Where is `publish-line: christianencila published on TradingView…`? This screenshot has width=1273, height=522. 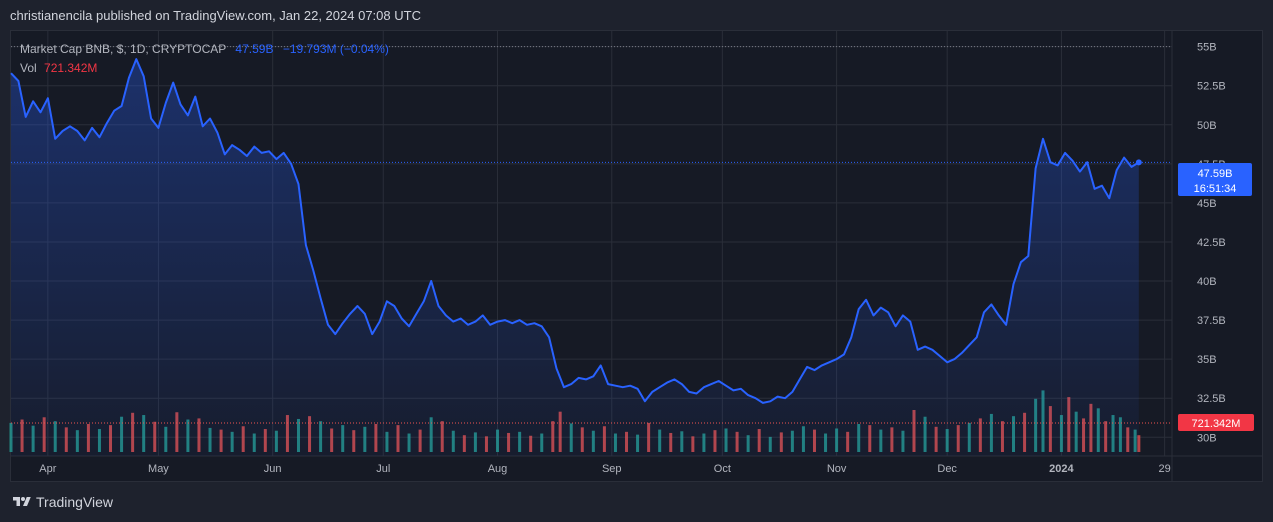 publish-line: christianencila published on TradingView… is located at coordinates (215, 15).